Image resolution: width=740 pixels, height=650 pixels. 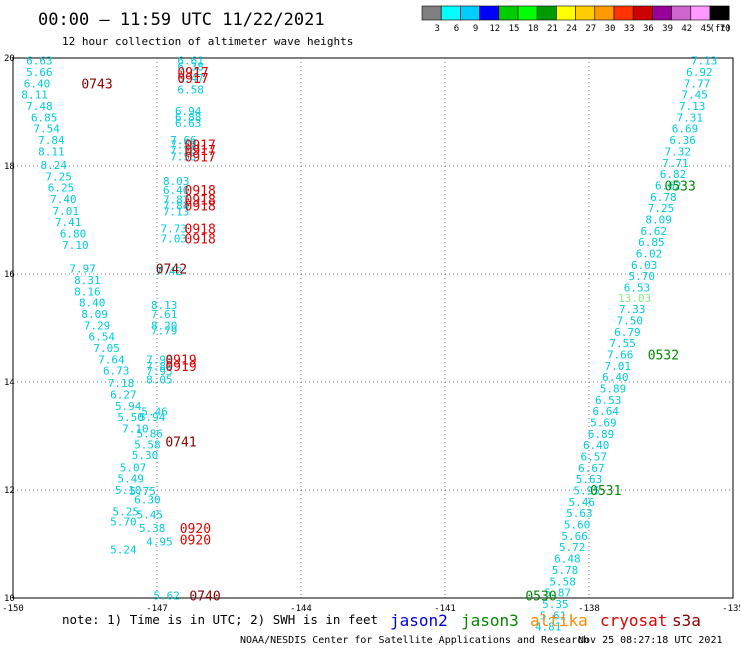 I want to click on swh-point: 5.89, so click(x=613, y=388).